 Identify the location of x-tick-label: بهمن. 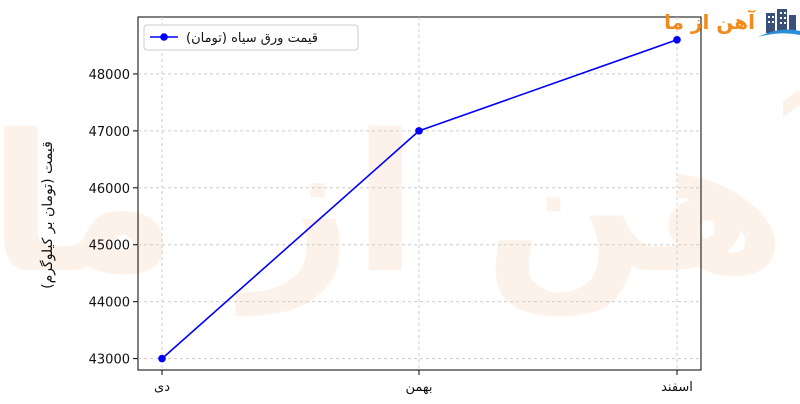
(418, 387).